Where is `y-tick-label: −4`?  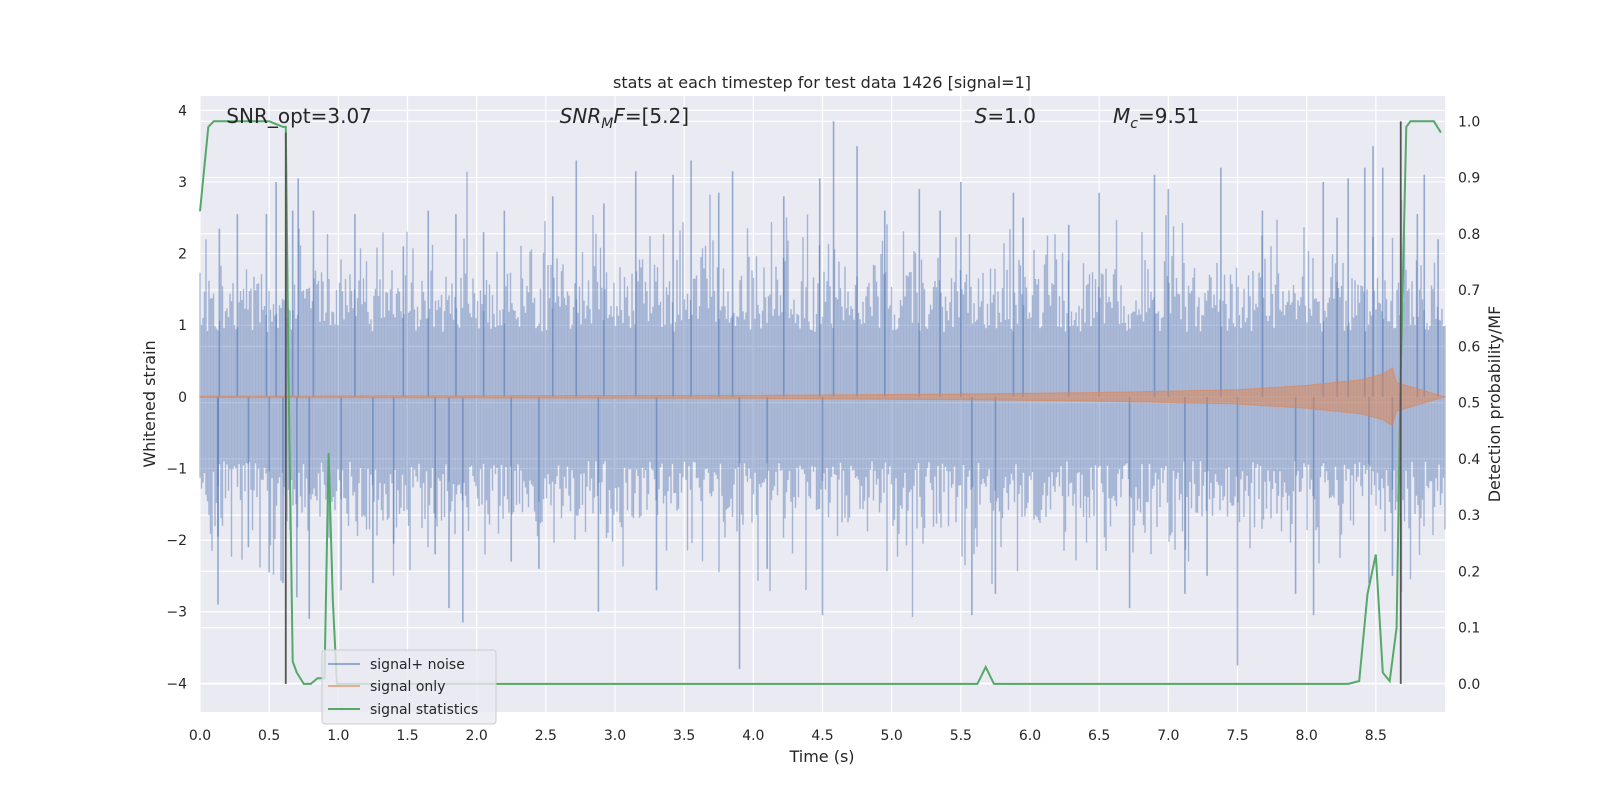
y-tick-label: −4 is located at coordinates (176, 684).